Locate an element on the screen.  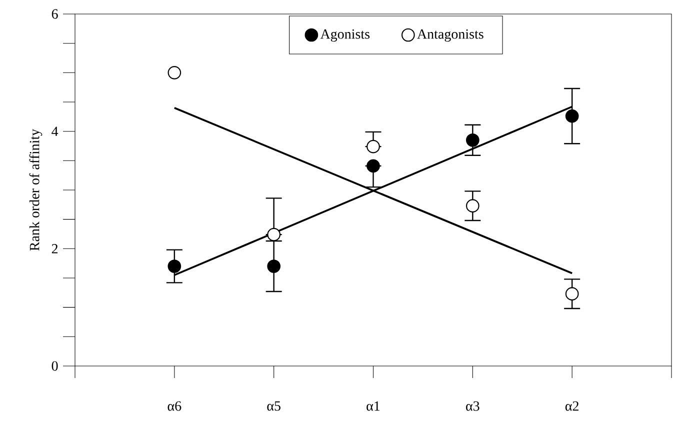
y-tick-label: 2 is located at coordinates (55, 249).